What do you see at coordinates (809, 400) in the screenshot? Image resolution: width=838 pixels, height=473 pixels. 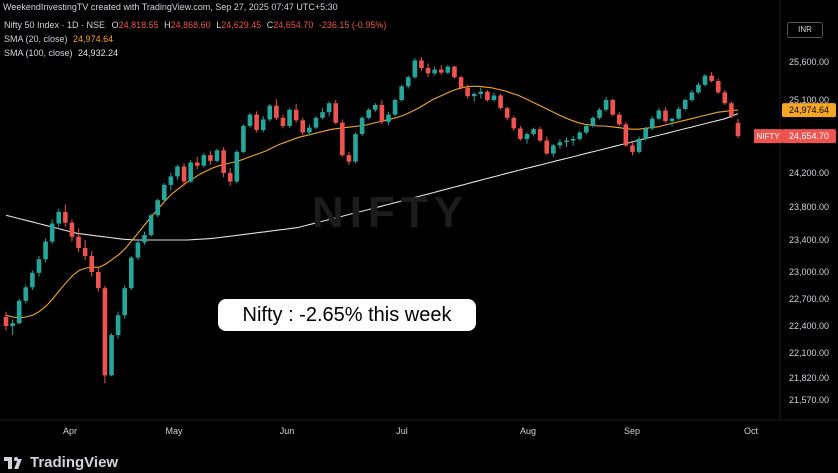 I see `y-tick-label: 21,570.00` at bounding box center [809, 400].